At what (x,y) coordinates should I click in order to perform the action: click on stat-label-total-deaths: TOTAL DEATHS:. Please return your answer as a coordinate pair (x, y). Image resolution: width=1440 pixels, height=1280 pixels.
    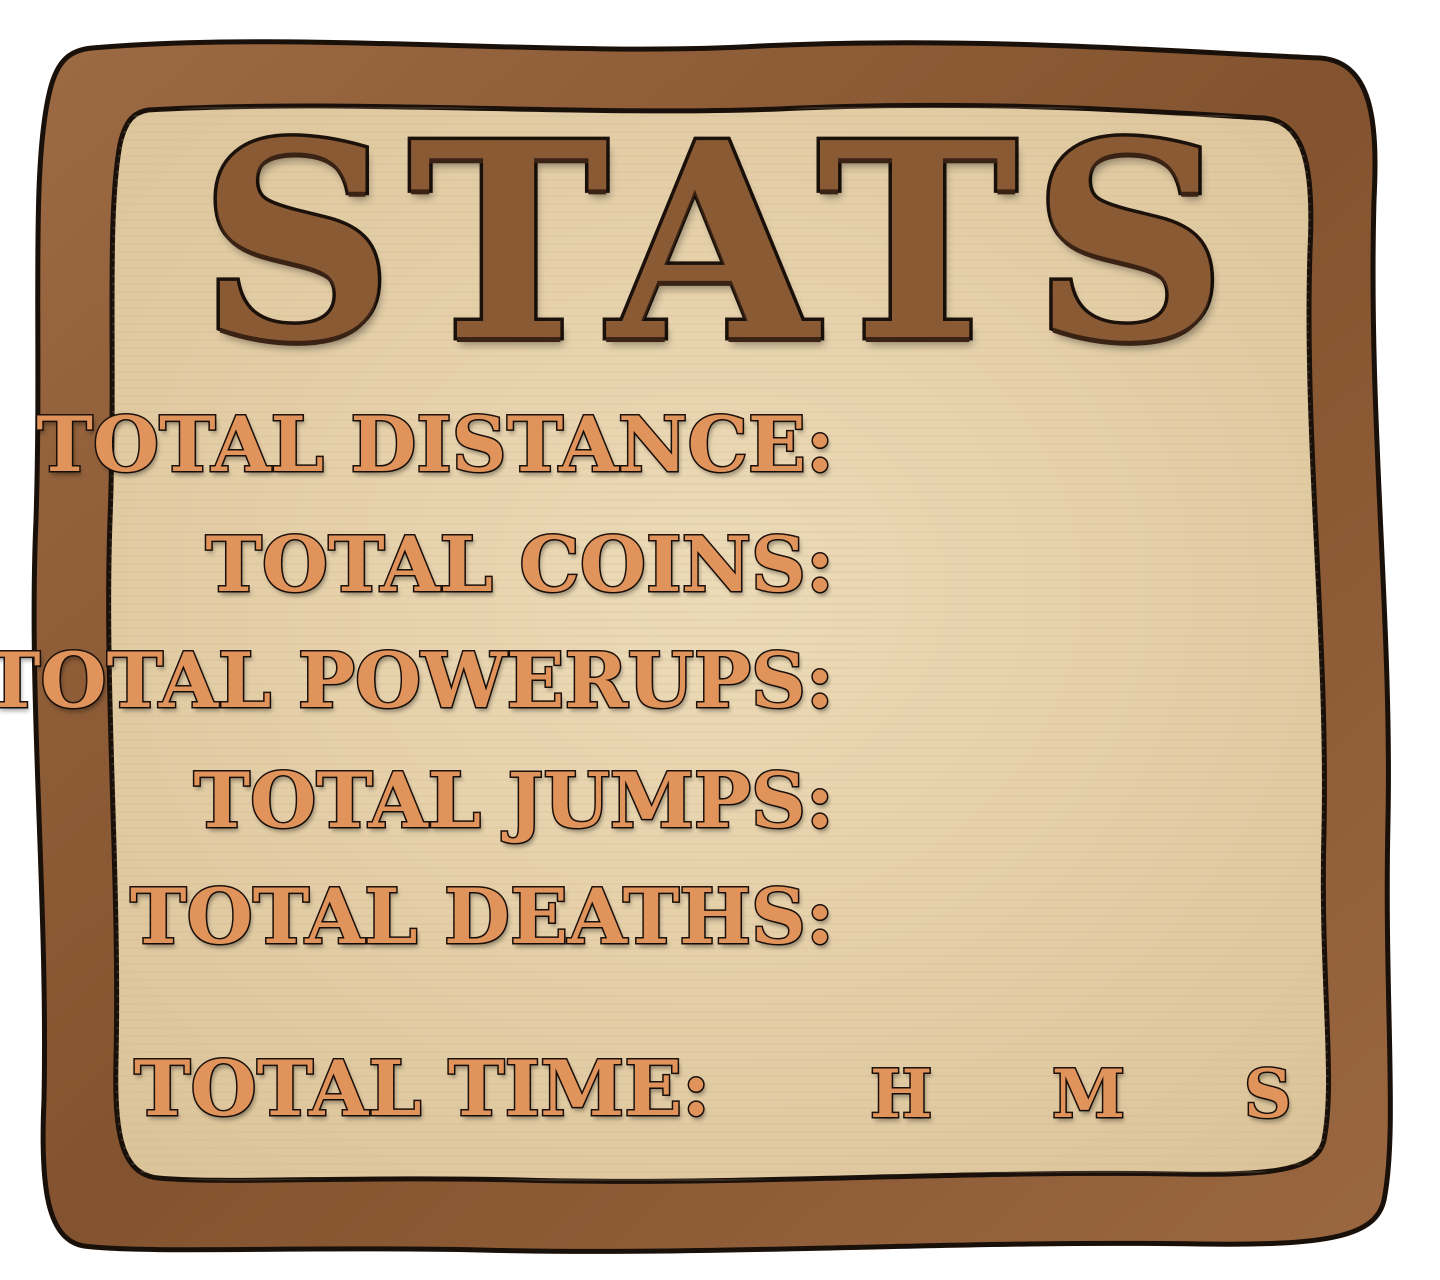
    Looking at the image, I should click on (482, 917).